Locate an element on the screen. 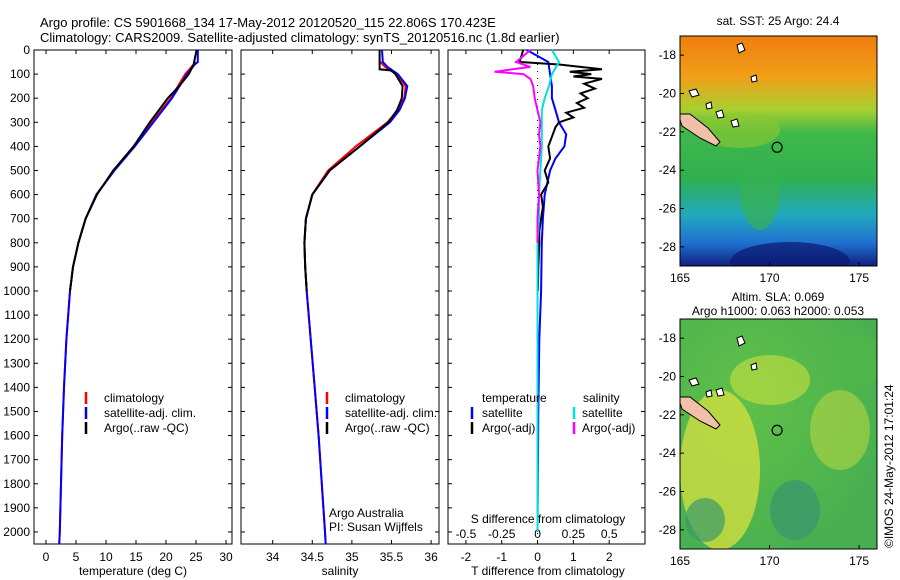  s-tick-label: 0.5 is located at coordinates (609, 534).